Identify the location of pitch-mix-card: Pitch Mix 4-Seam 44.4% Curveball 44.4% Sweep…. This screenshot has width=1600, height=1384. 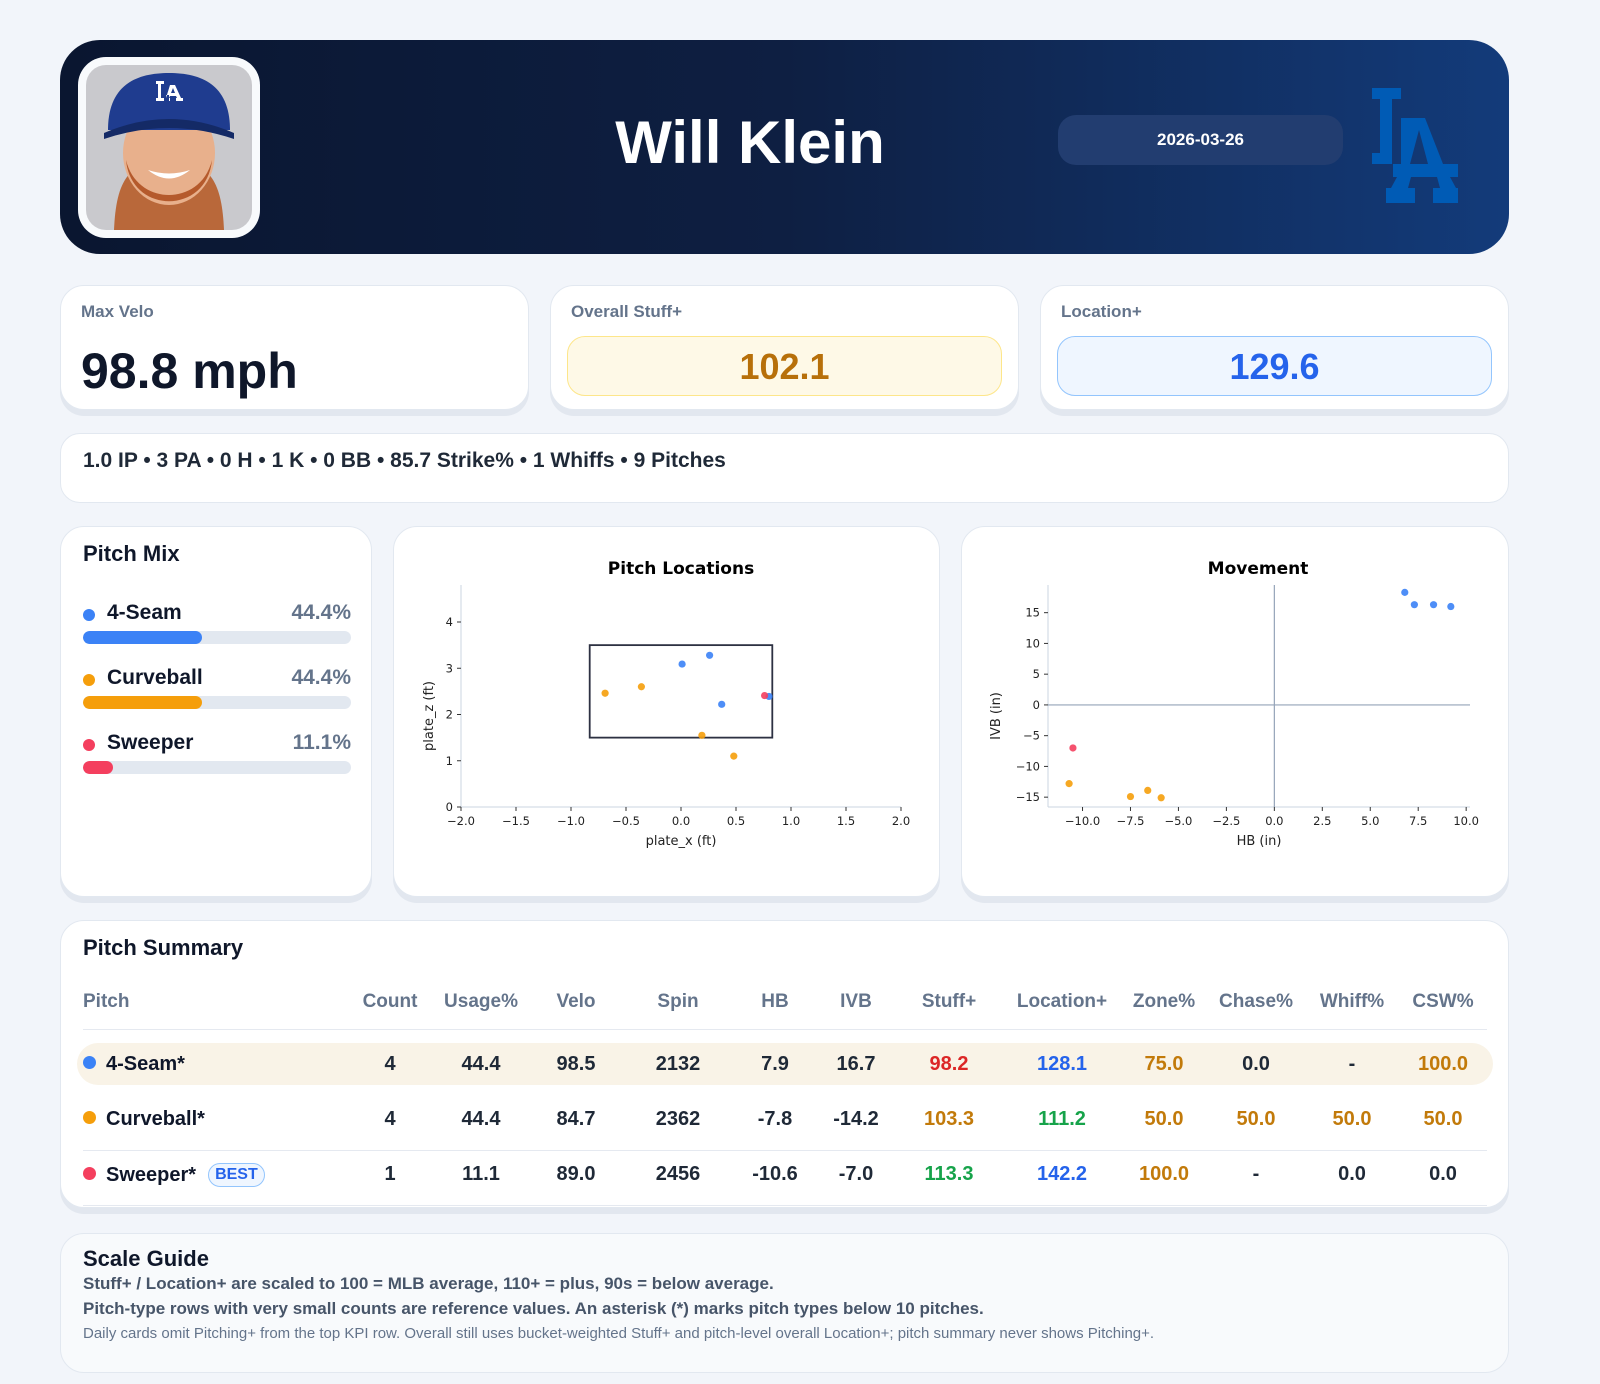
(216, 711).